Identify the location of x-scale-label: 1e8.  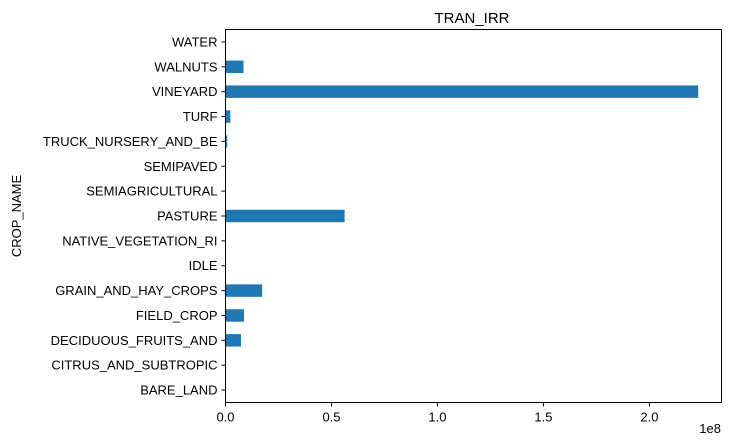
(710, 428).